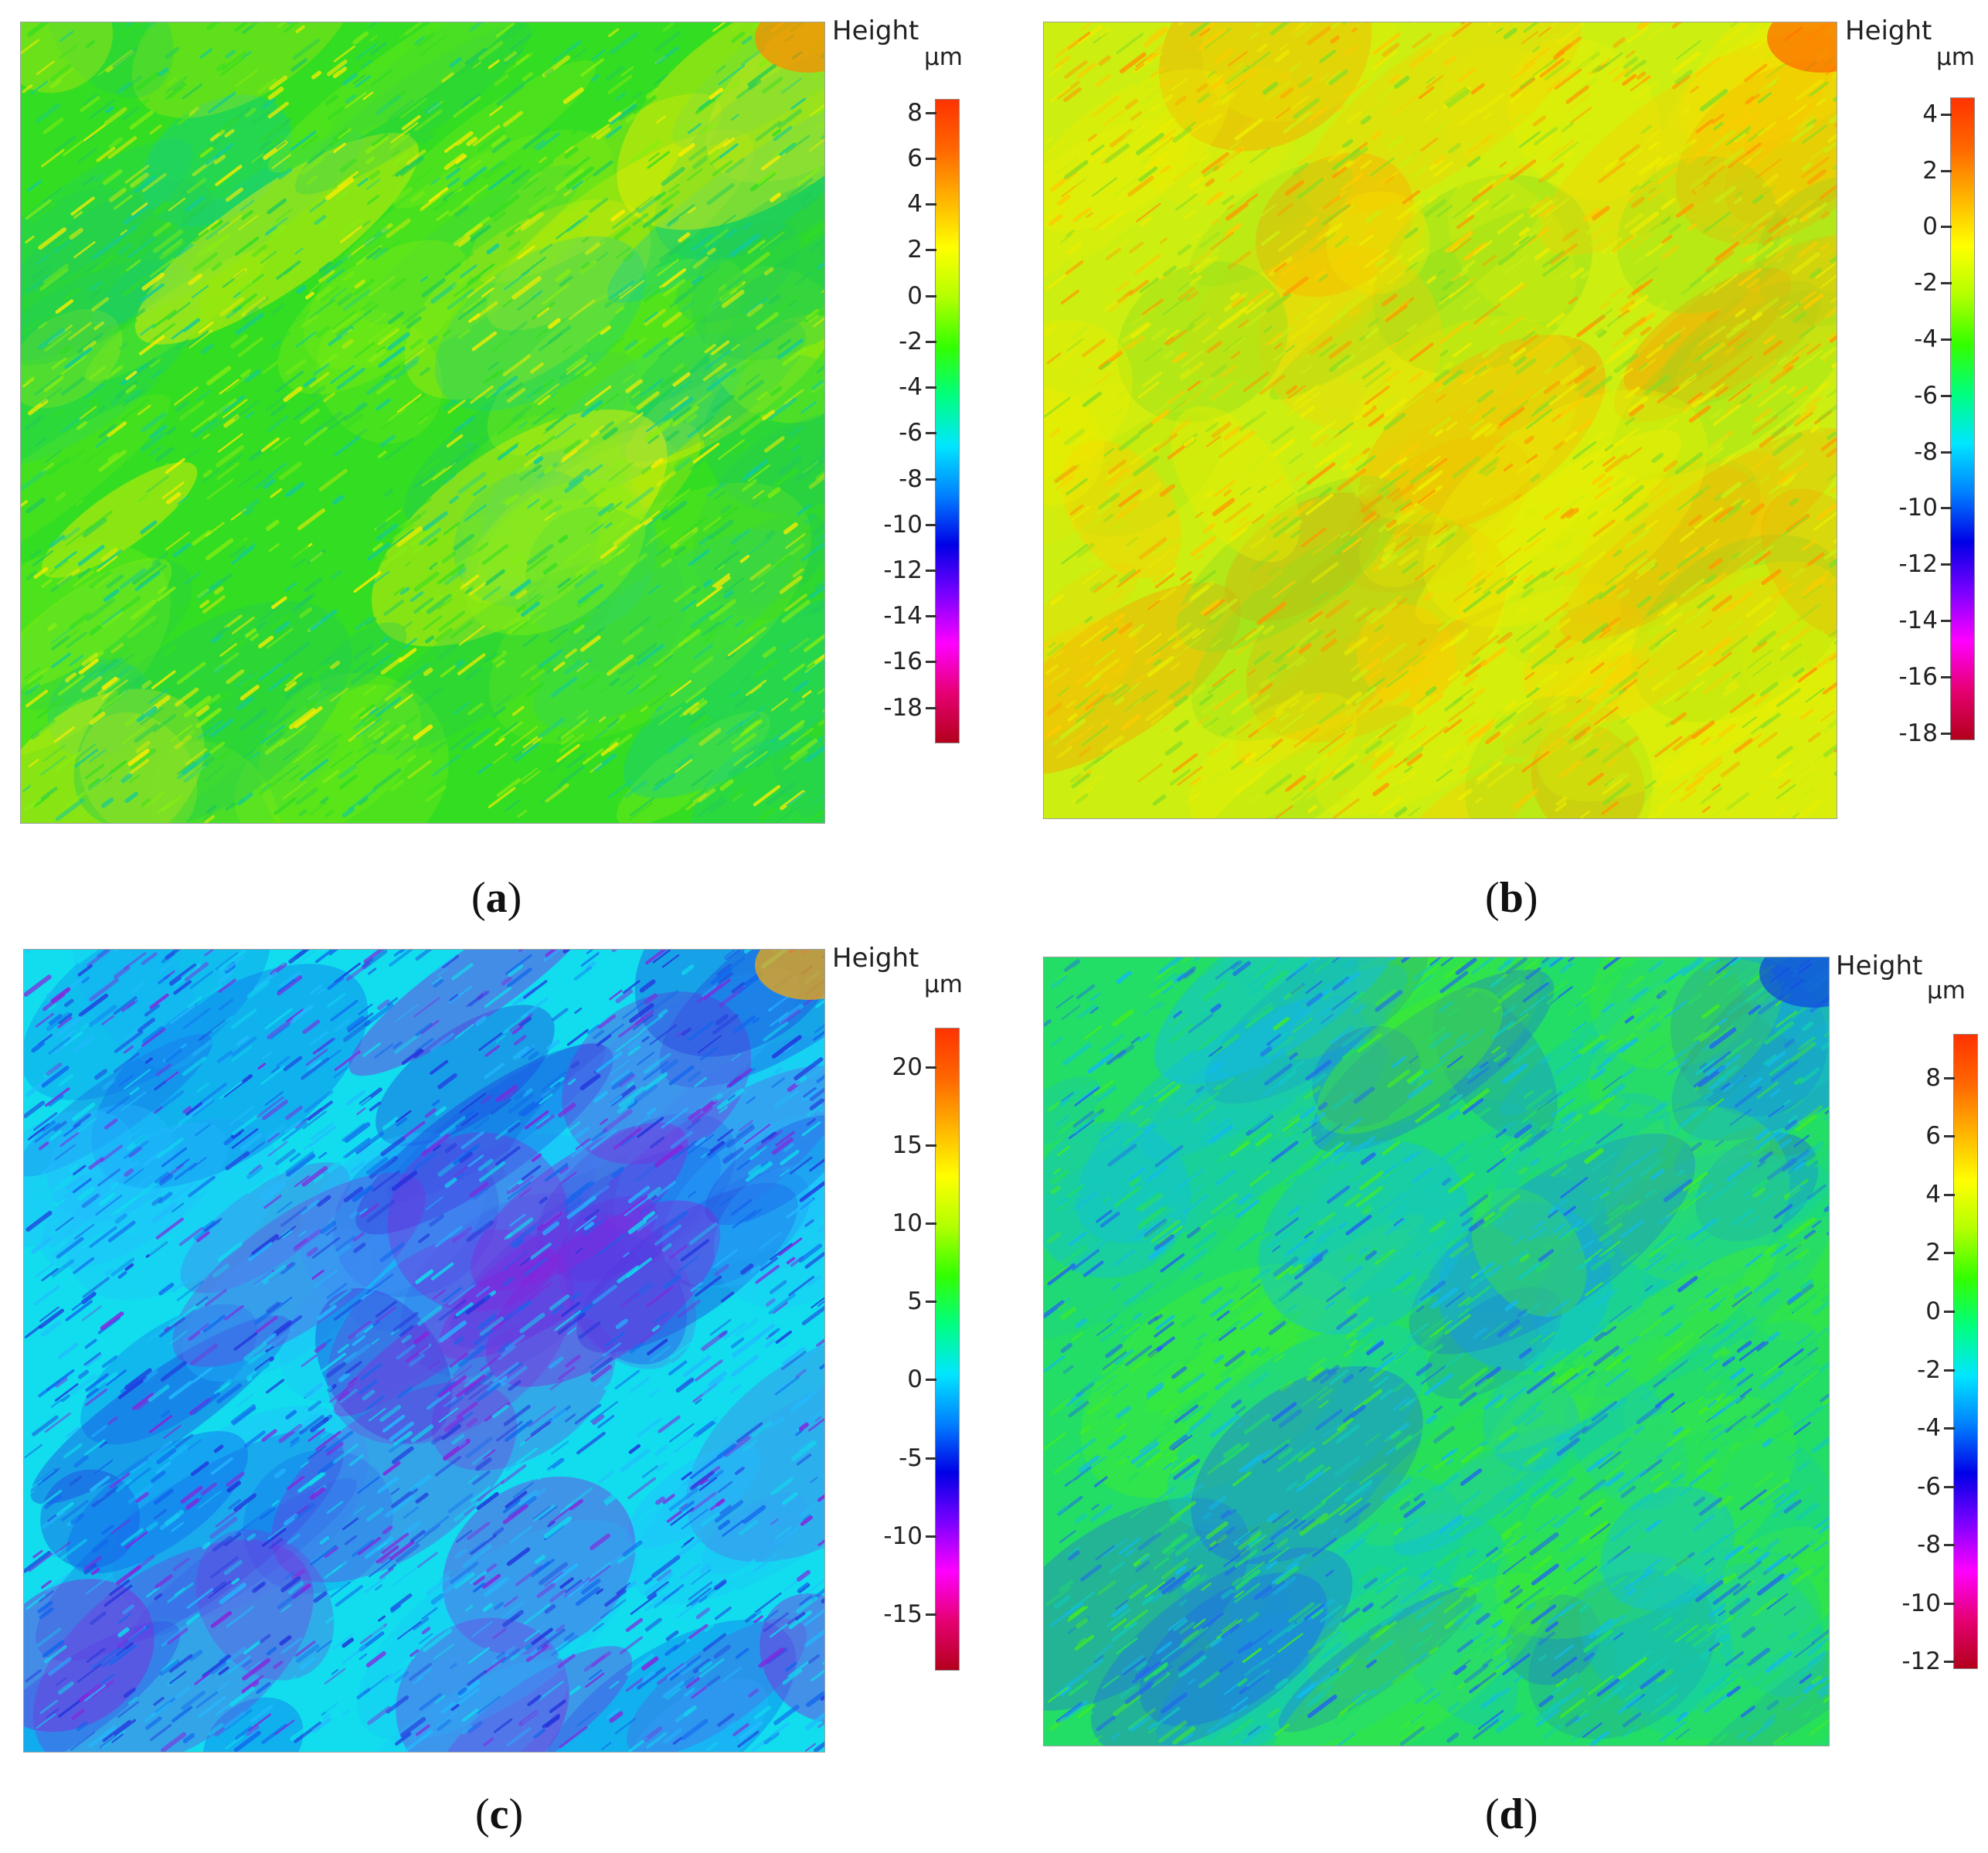 The image size is (1988, 1853). I want to click on colorbar-tick-label: 5, so click(915, 1301).